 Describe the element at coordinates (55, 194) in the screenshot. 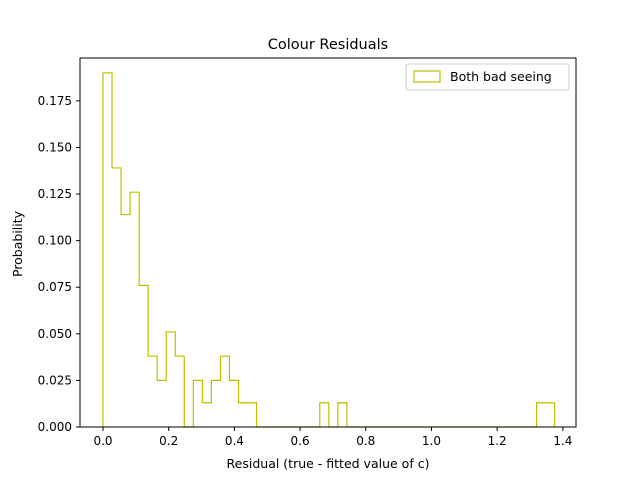

I see `y-tick-label: 0.125` at that location.